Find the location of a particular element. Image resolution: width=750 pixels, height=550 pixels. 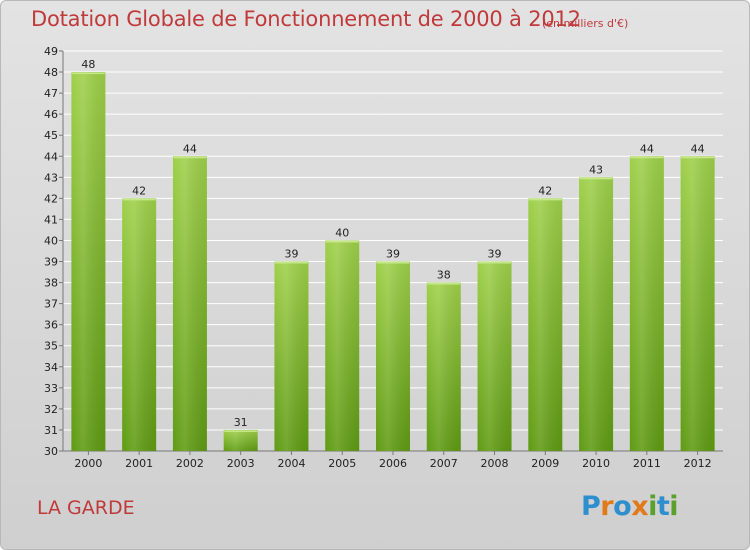

y-tick-label: 45 is located at coordinates (51, 135).